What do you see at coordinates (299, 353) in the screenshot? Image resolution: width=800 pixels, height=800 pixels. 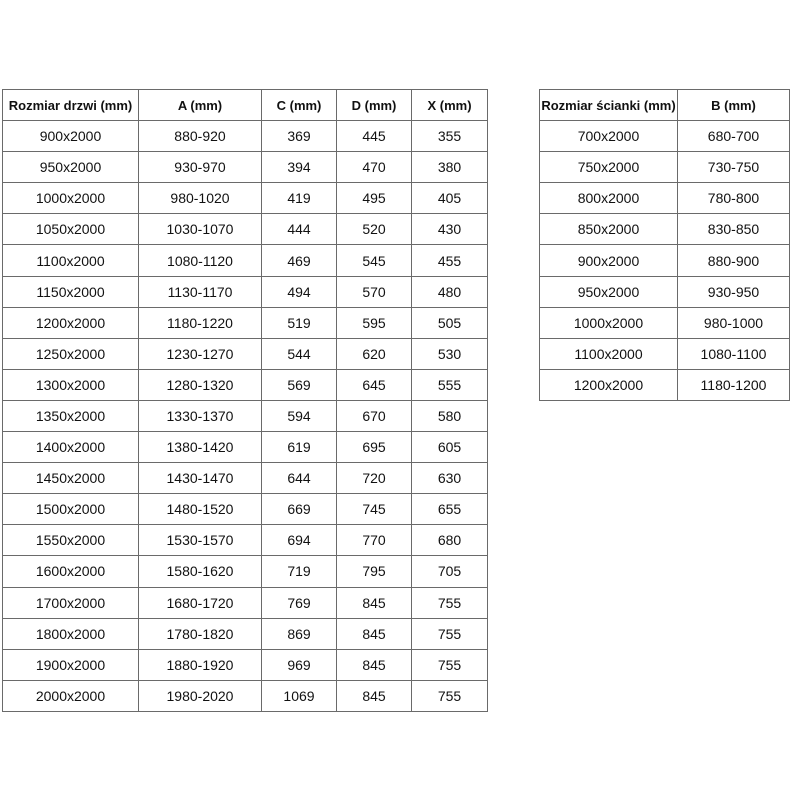 I see `table-cell: 544` at bounding box center [299, 353].